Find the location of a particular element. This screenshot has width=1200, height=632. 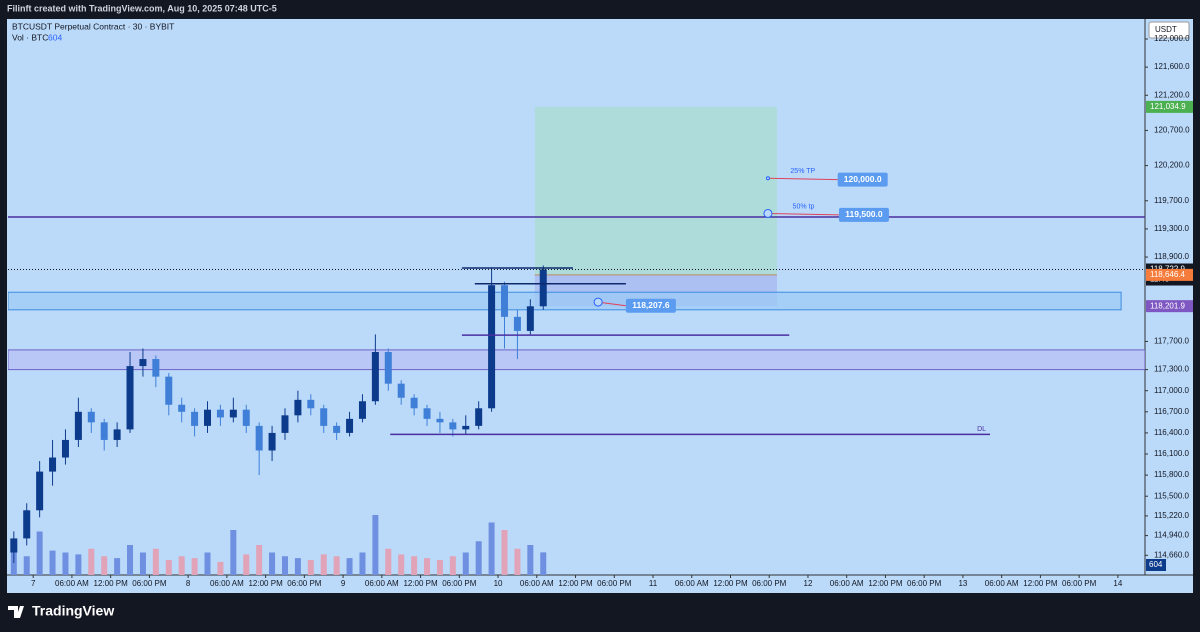

y-tick-label: 119,700.0 is located at coordinates (1172, 200).